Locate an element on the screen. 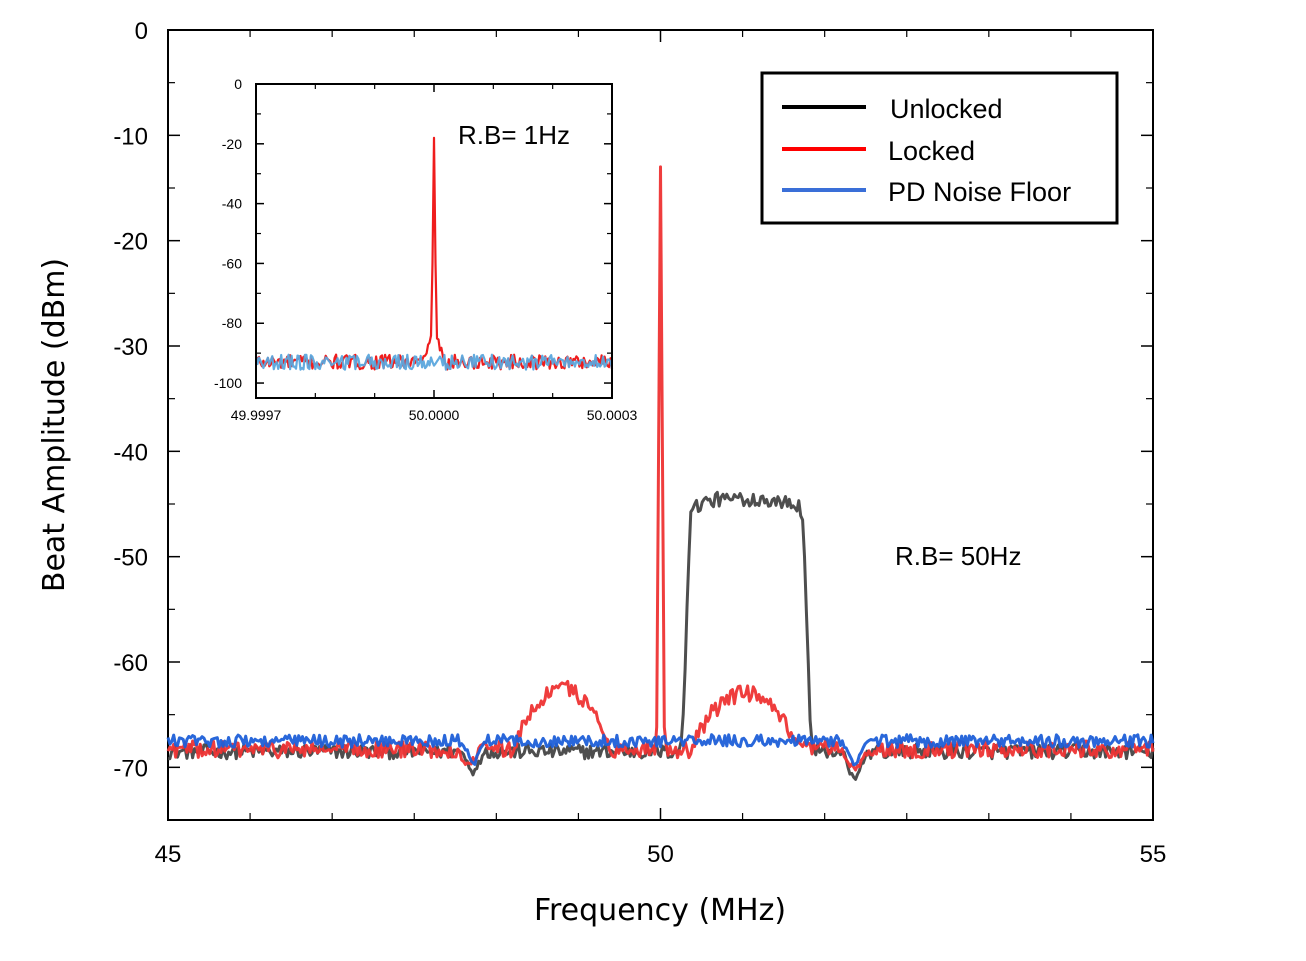  y-tick-label: -10 is located at coordinates (130, 136).